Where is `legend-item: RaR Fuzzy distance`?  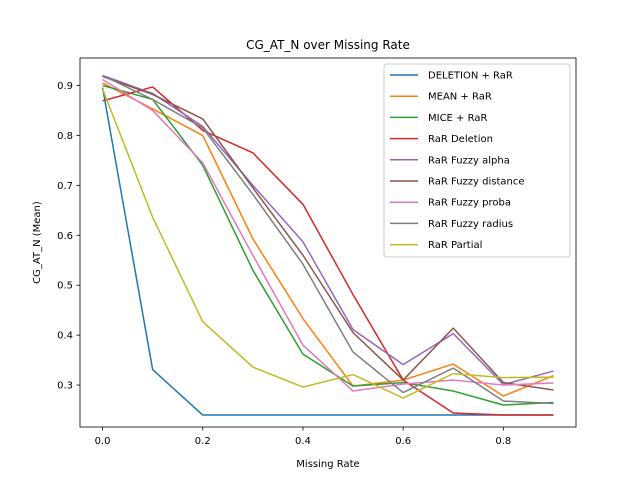 legend-item: RaR Fuzzy distance is located at coordinates (457, 182).